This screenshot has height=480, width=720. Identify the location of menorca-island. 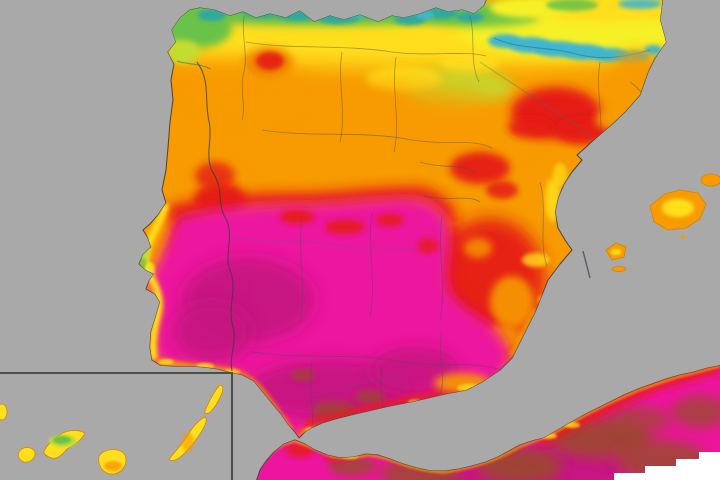
(710, 180).